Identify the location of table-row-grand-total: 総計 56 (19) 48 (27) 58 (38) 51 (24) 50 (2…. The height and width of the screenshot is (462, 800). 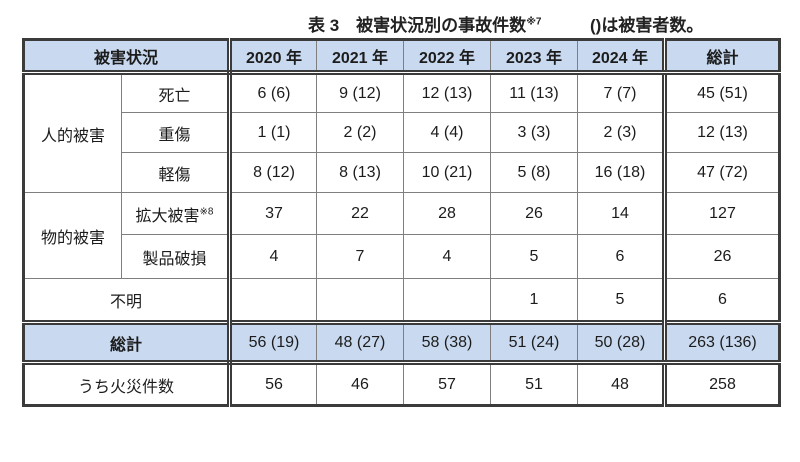
(401, 342).